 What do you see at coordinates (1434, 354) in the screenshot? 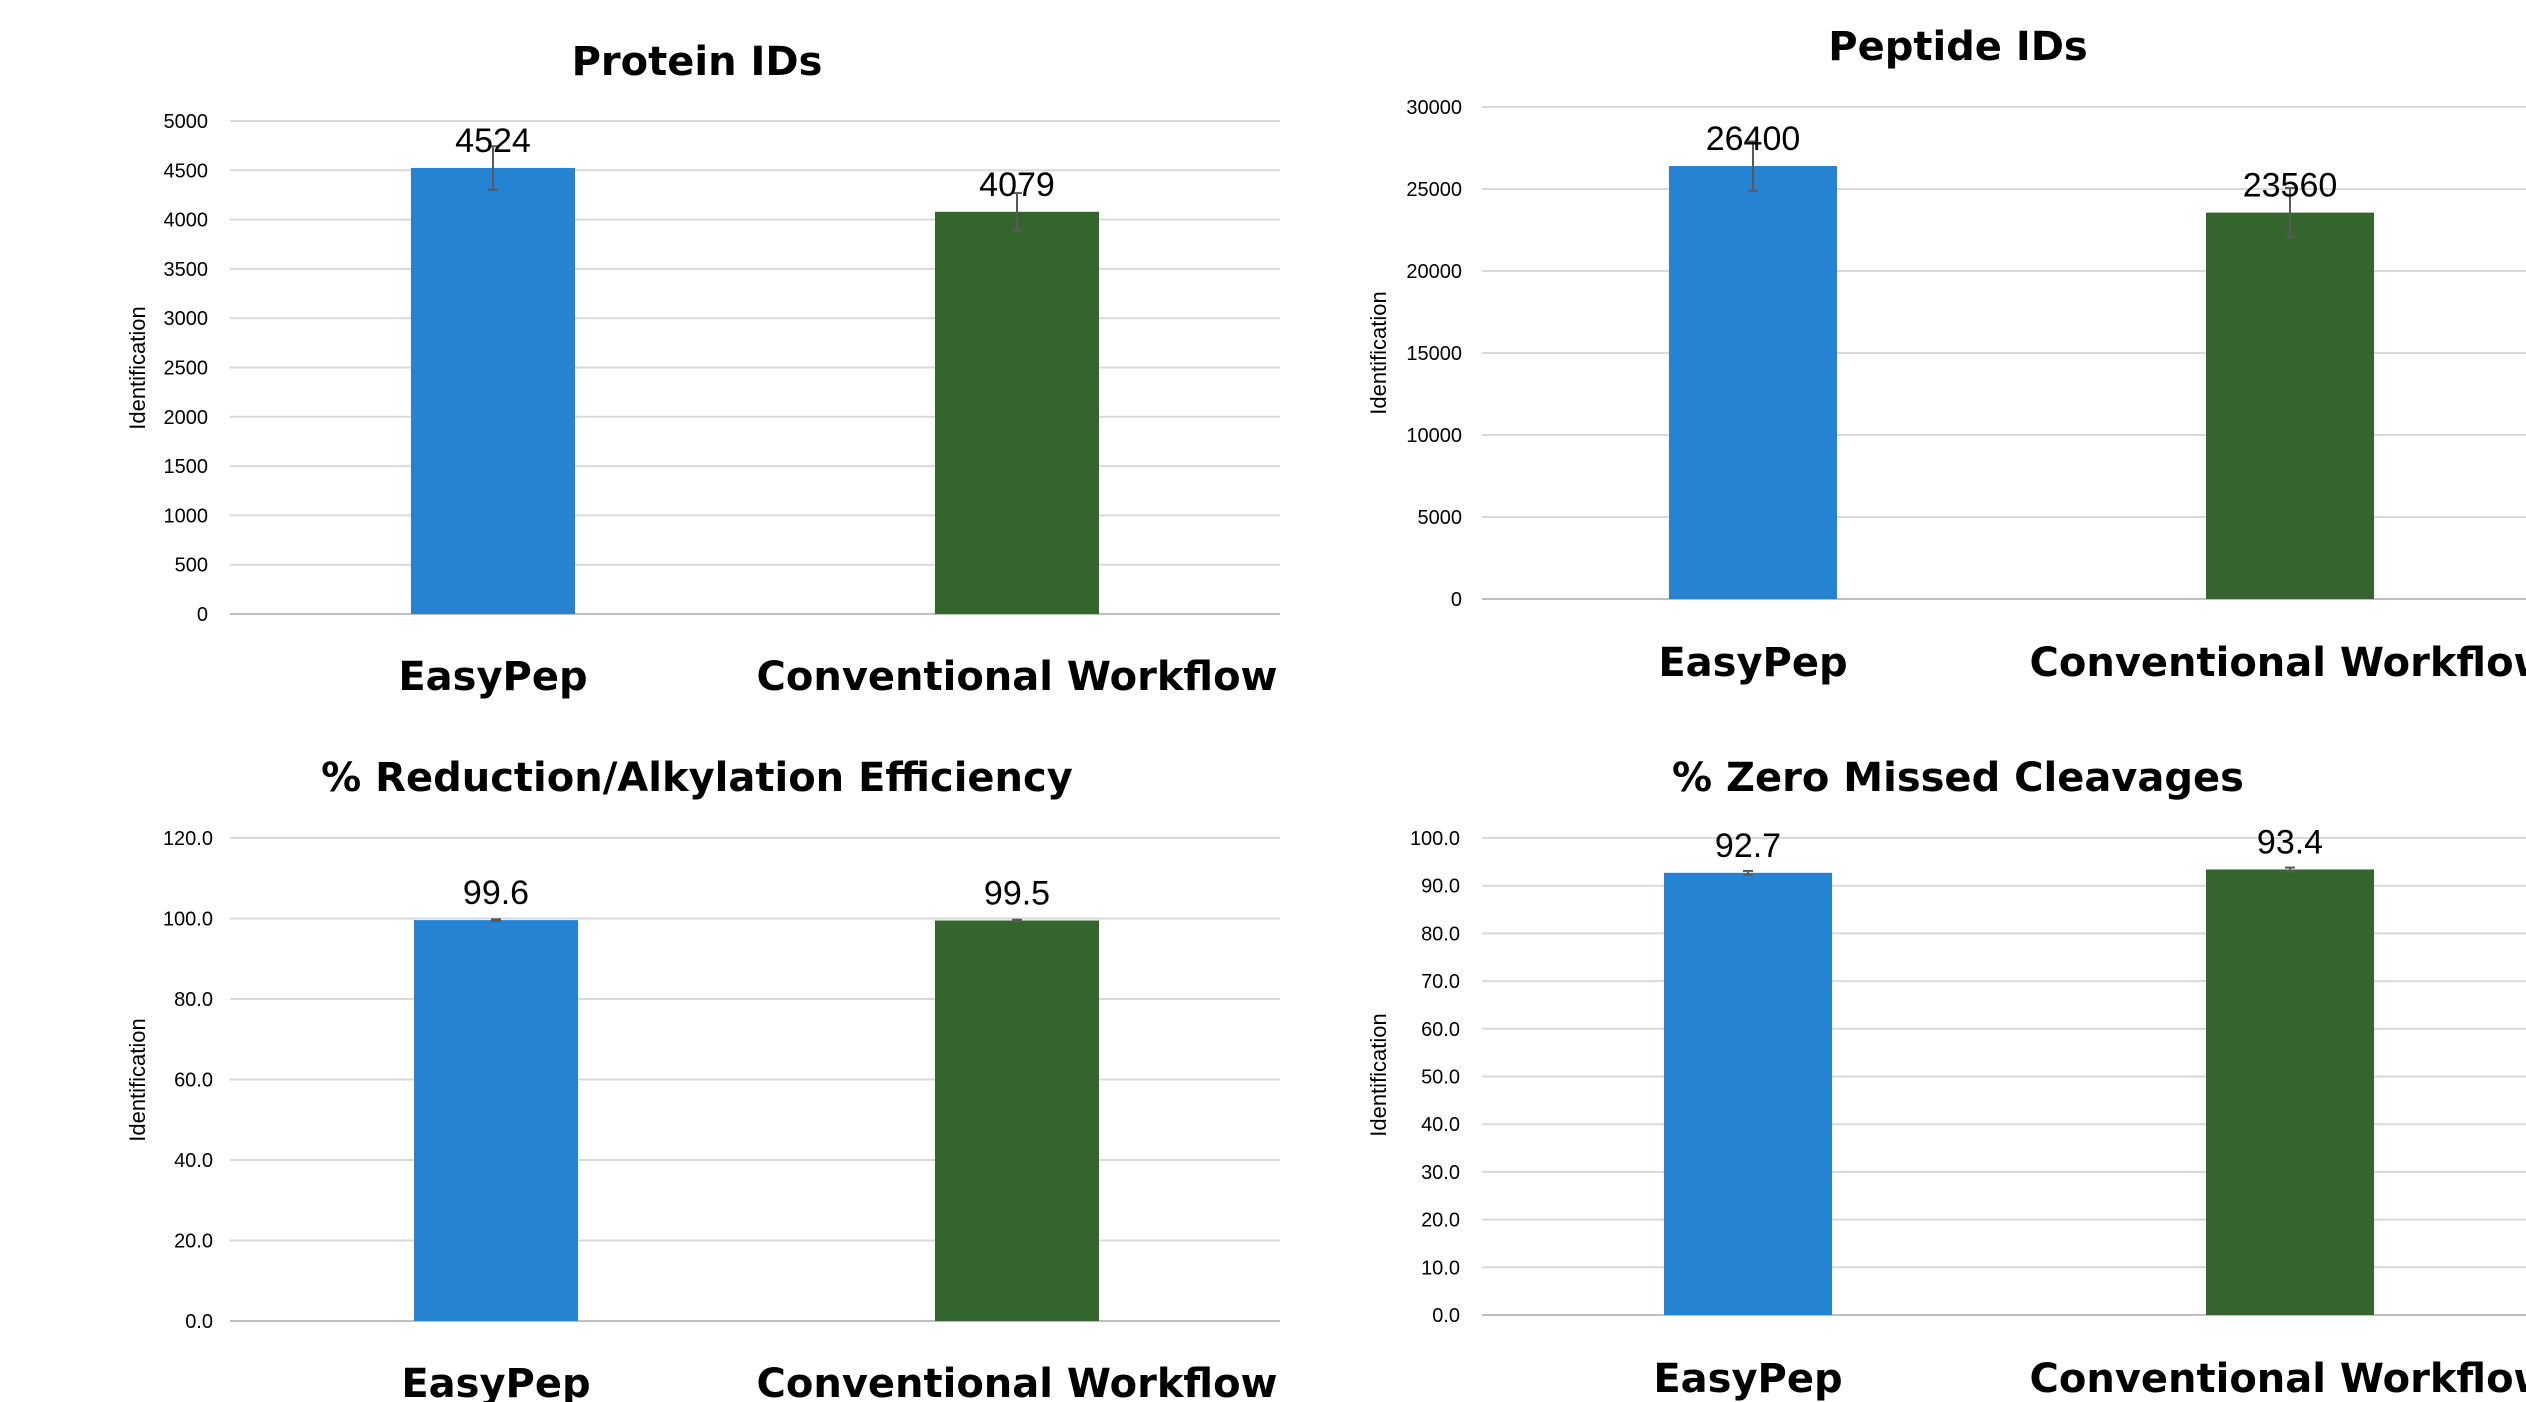
I see `y-tick-label: 15000` at bounding box center [1434, 354].